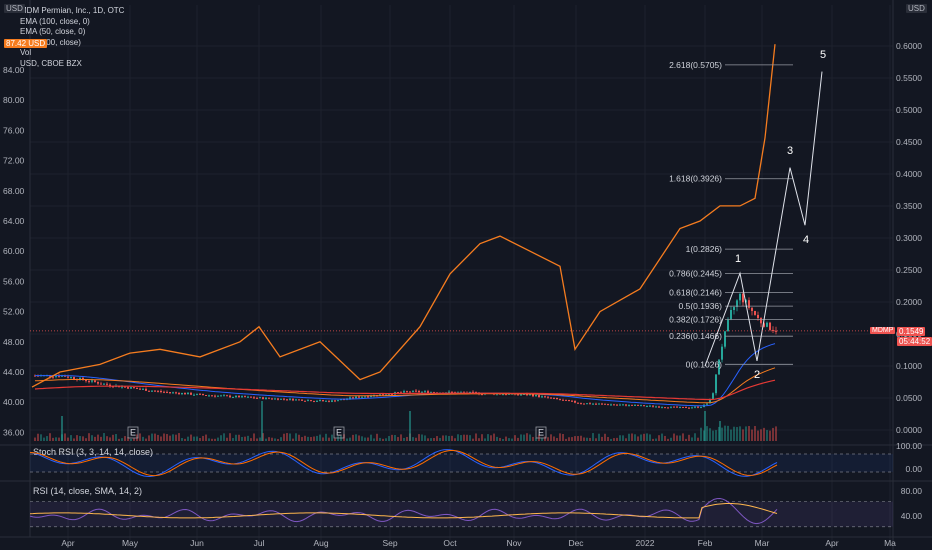 The image size is (932, 550). Describe the element at coordinates (911, 331) in the screenshot. I see `last-price-tag: 0.1549` at that location.